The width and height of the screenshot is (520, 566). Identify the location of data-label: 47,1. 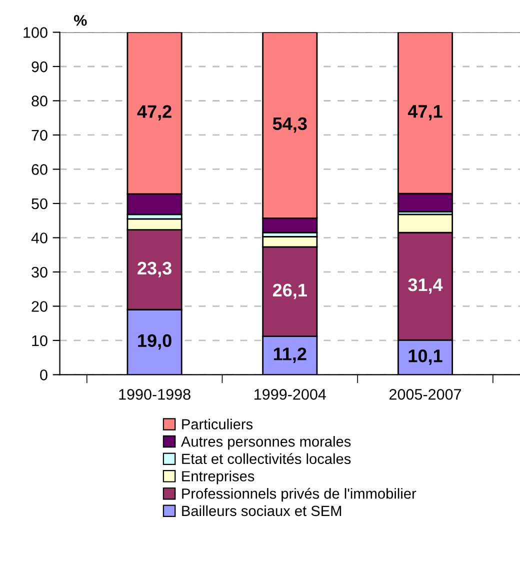
(425, 112).